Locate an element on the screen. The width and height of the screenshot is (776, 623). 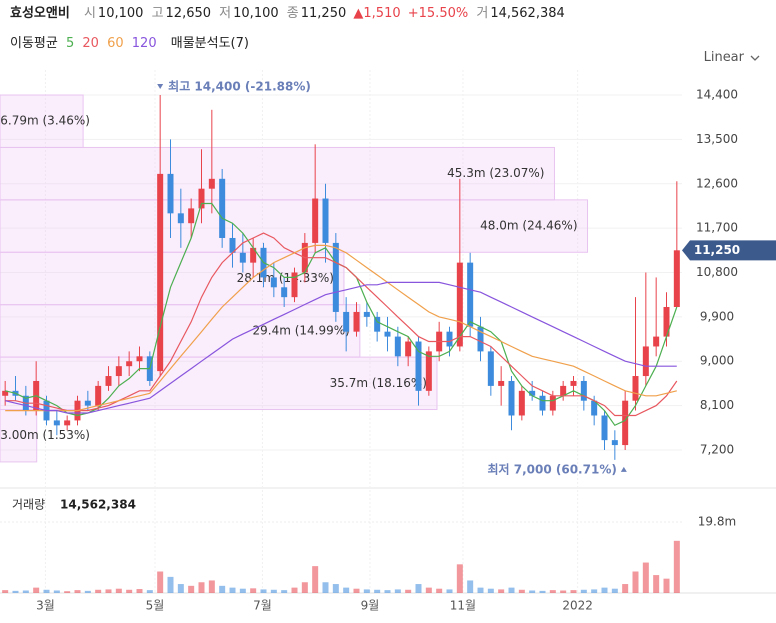
x-tick-label: 9월 is located at coordinates (370, 606).